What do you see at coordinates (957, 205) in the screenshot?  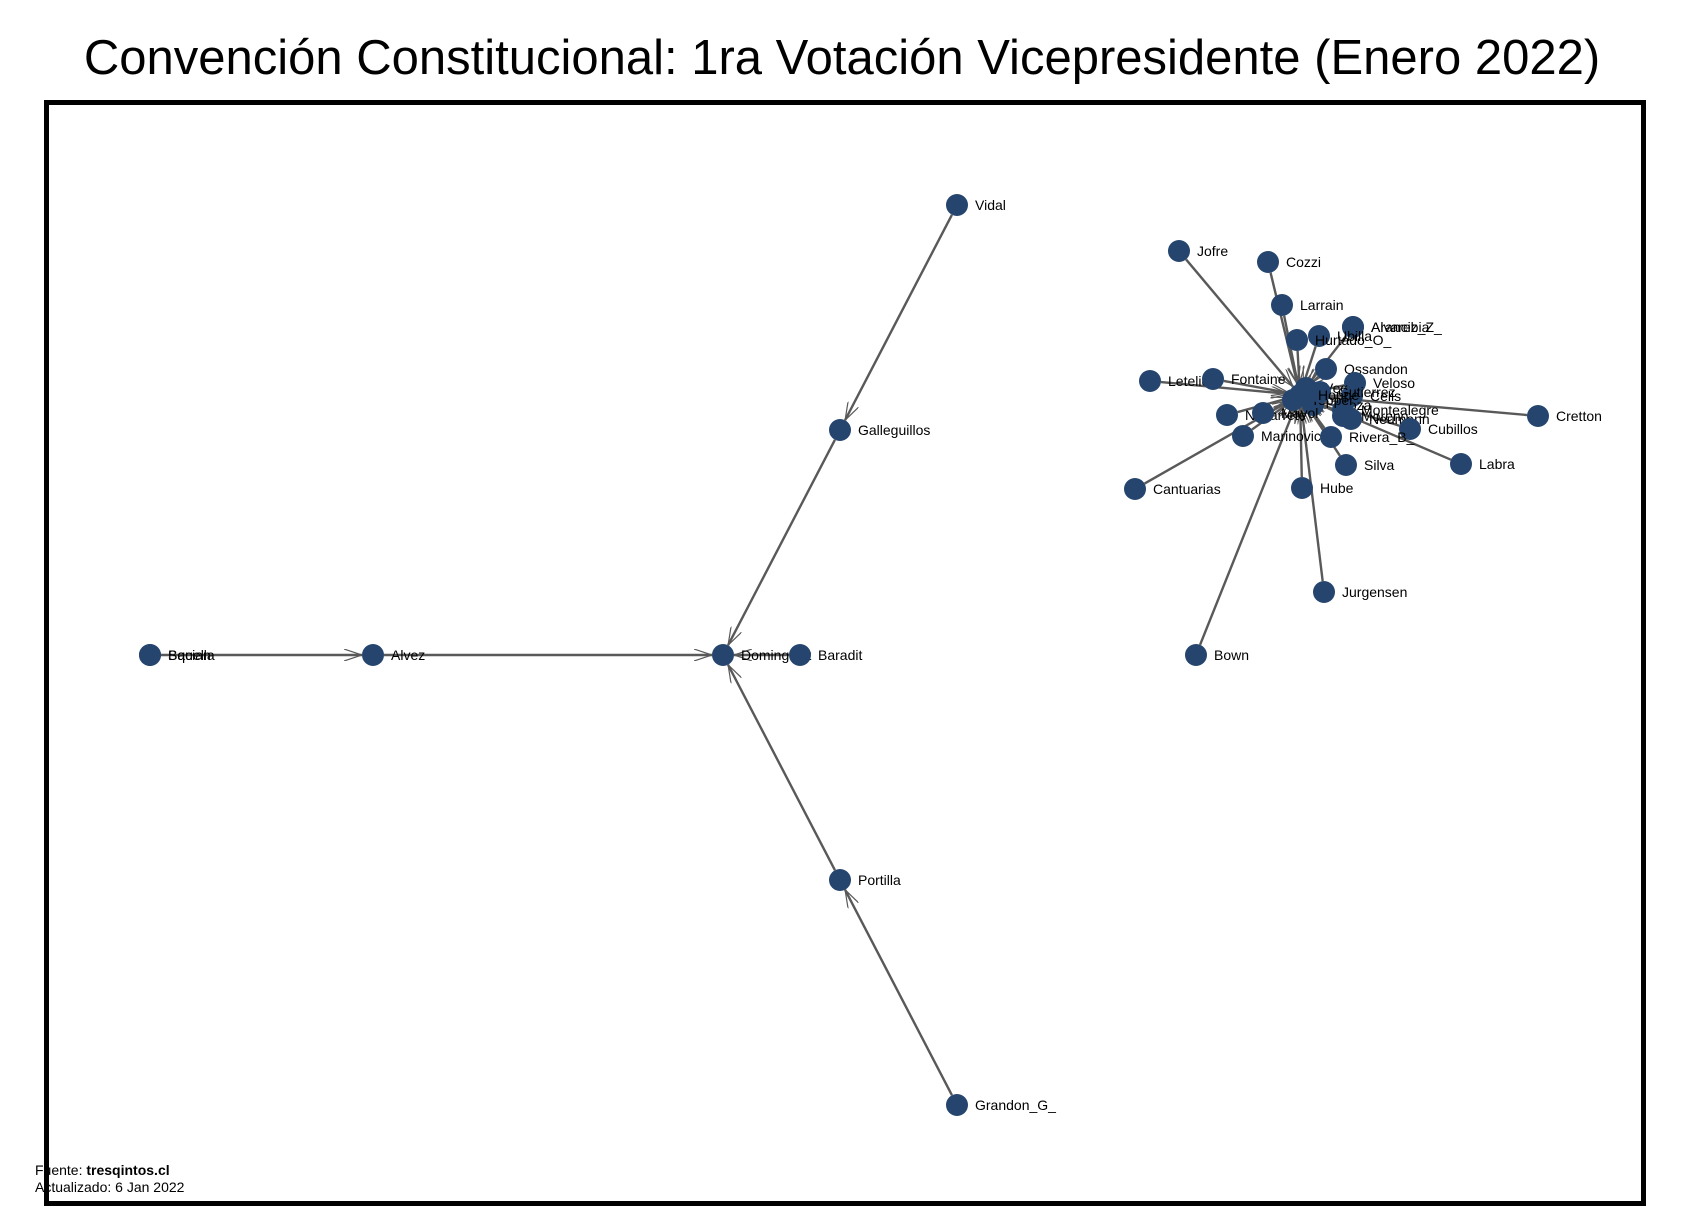 I see `node-Vidal` at bounding box center [957, 205].